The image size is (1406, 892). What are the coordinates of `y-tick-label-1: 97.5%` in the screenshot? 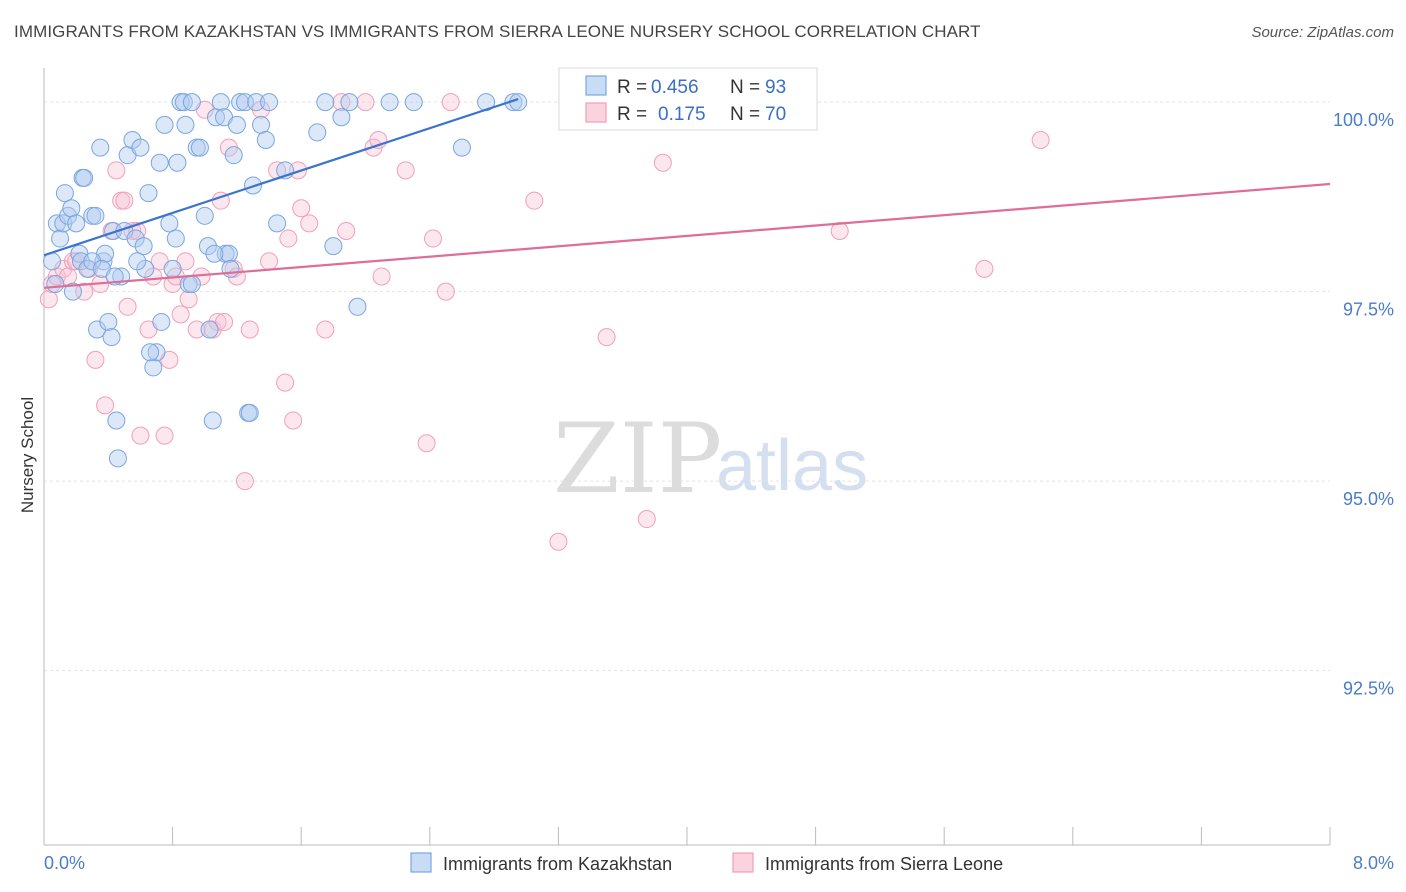 It's located at (1368, 310).